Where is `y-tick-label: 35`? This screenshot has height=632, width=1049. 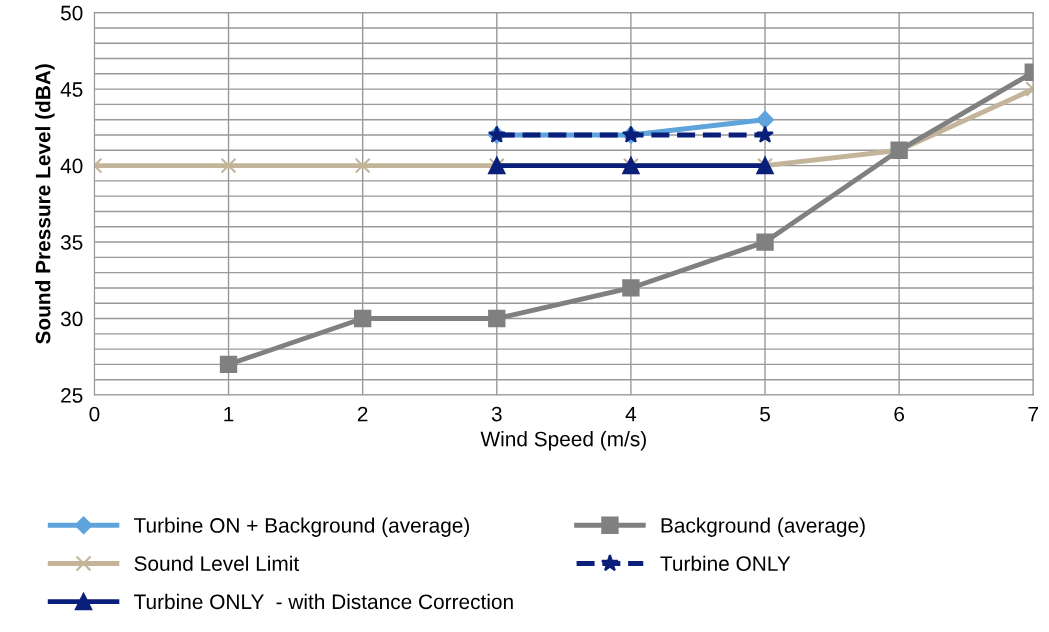
y-tick-label: 35 is located at coordinates (71, 242).